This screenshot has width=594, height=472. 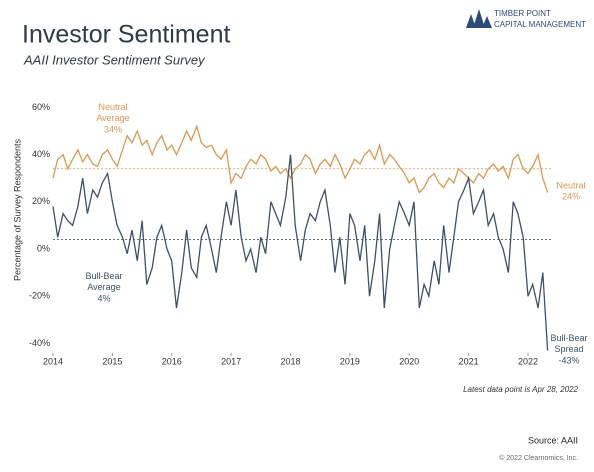 I want to click on x-tick-label: 2020, so click(x=409, y=361).